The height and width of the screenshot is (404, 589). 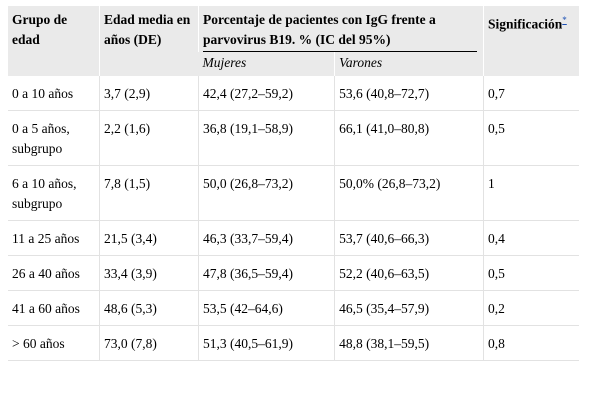 What do you see at coordinates (525, 24) in the screenshot?
I see `header-significance-label: Significación` at bounding box center [525, 24].